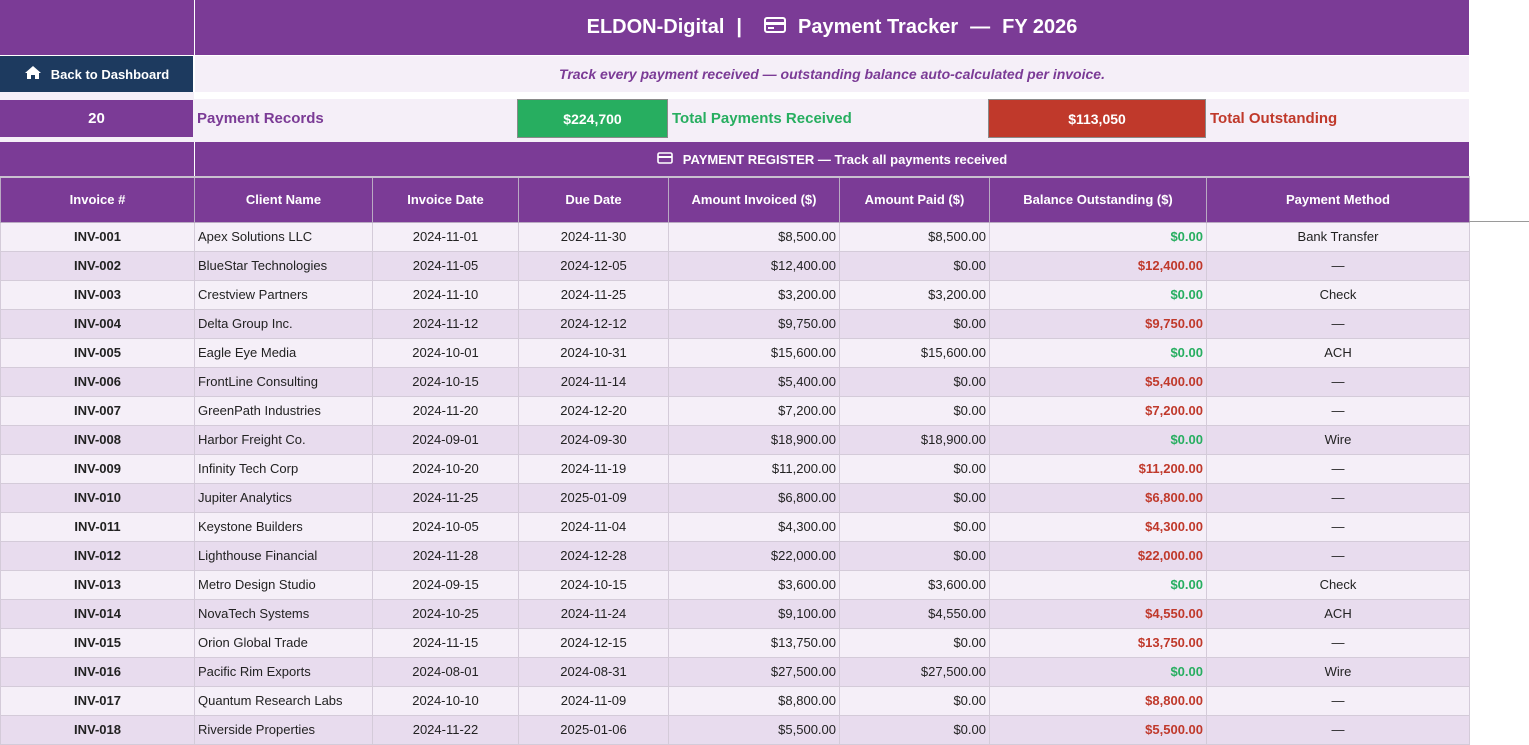  Describe the element at coordinates (593, 352) in the screenshot. I see `due-date-cell: 2024-10-31` at that location.